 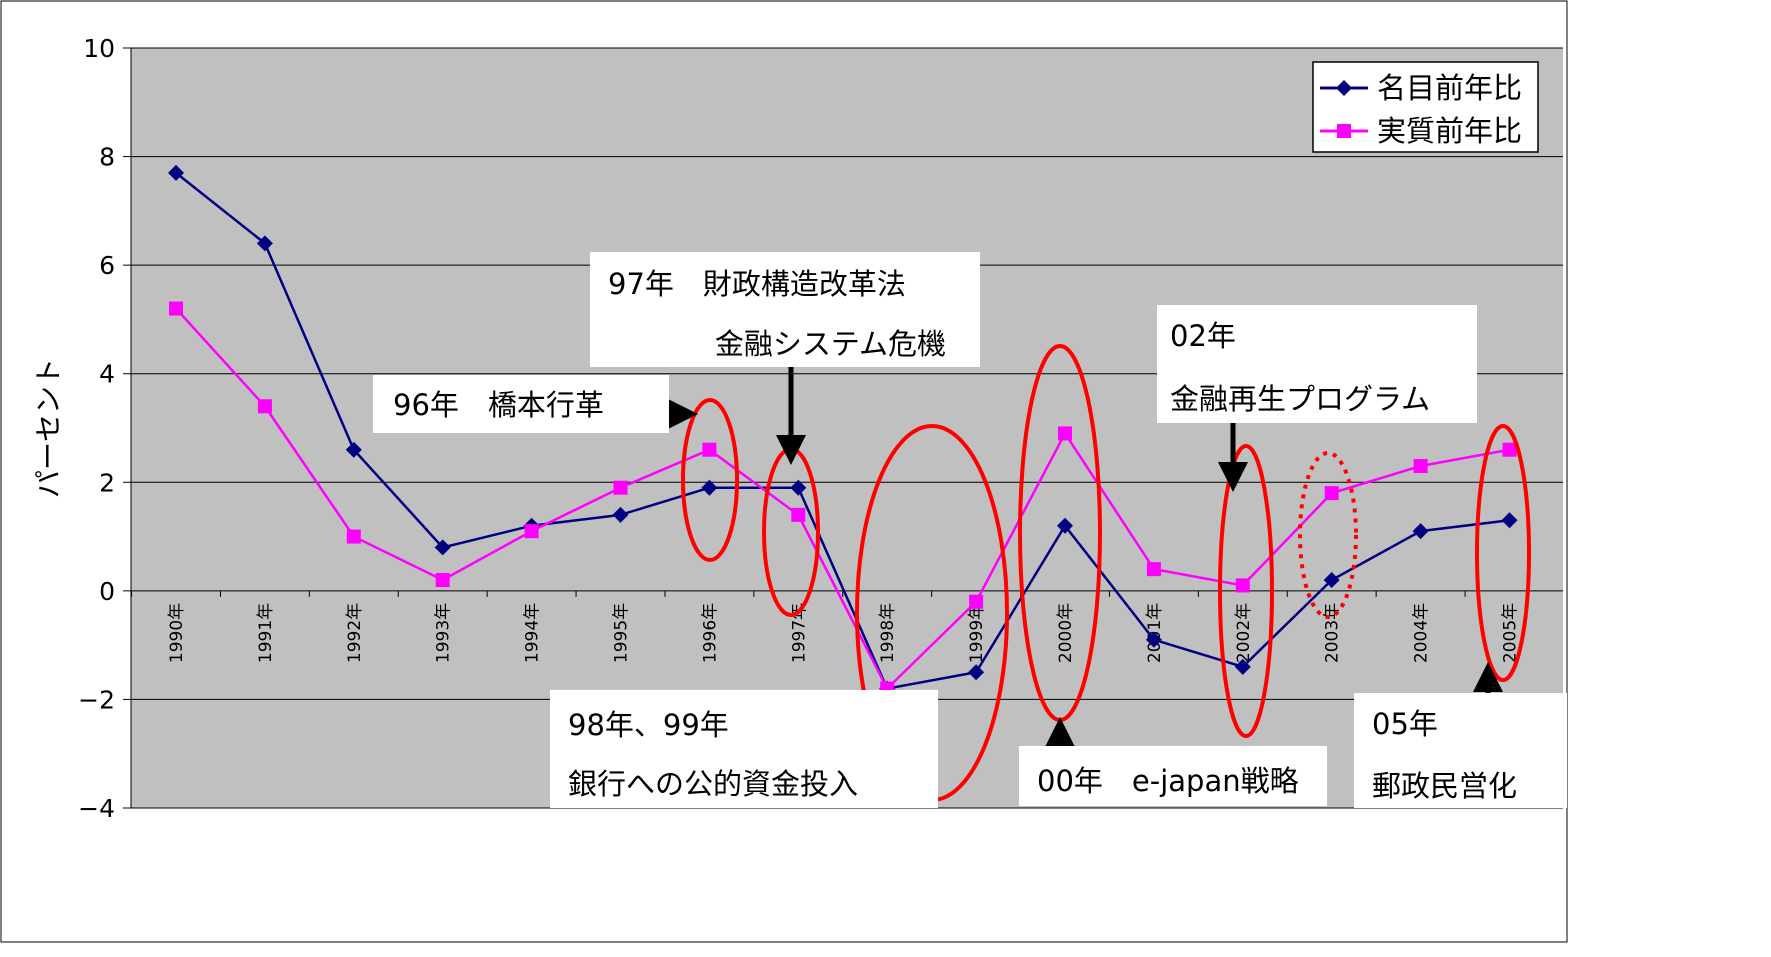 I want to click on annotation-text: 96年 橋本行革, so click(x=498, y=405).